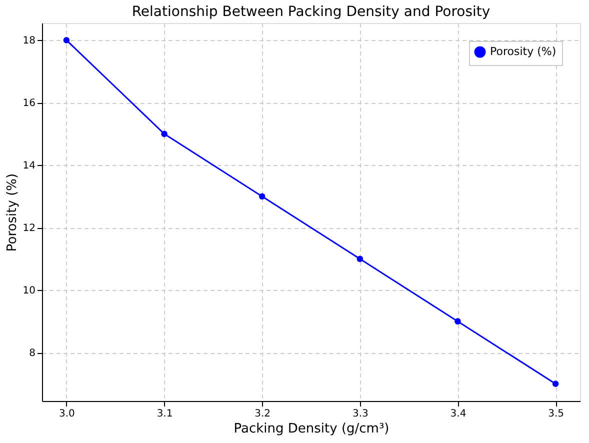 The height and width of the screenshot is (443, 589). Describe the element at coordinates (458, 414) in the screenshot. I see `x-tick-label: 3.4` at that location.